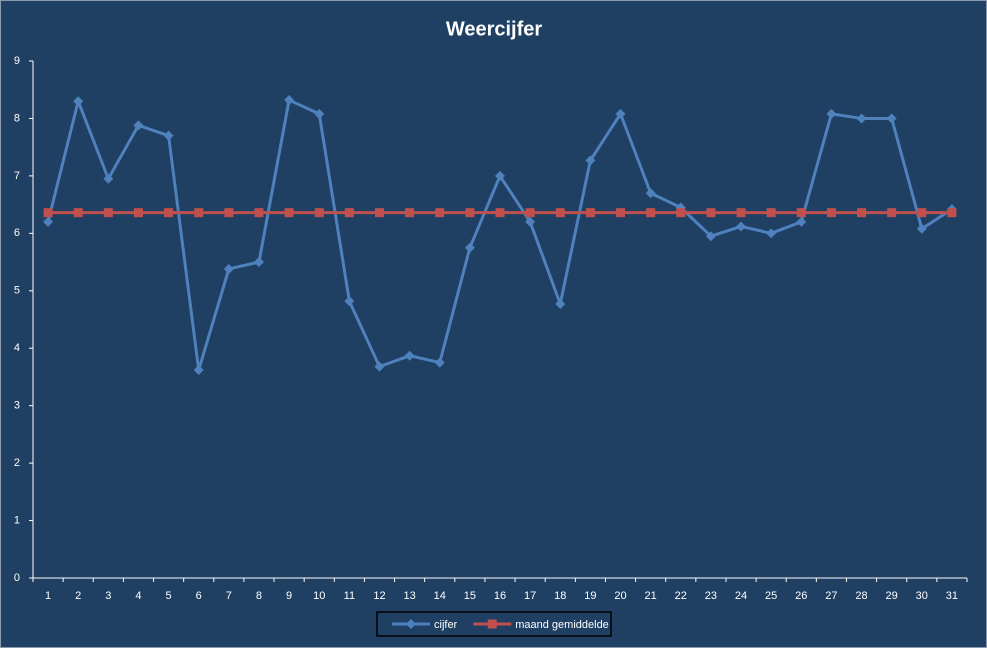 This screenshot has width=987, height=648. What do you see at coordinates (861, 596) in the screenshot?
I see `x-tick-label: 28` at bounding box center [861, 596].